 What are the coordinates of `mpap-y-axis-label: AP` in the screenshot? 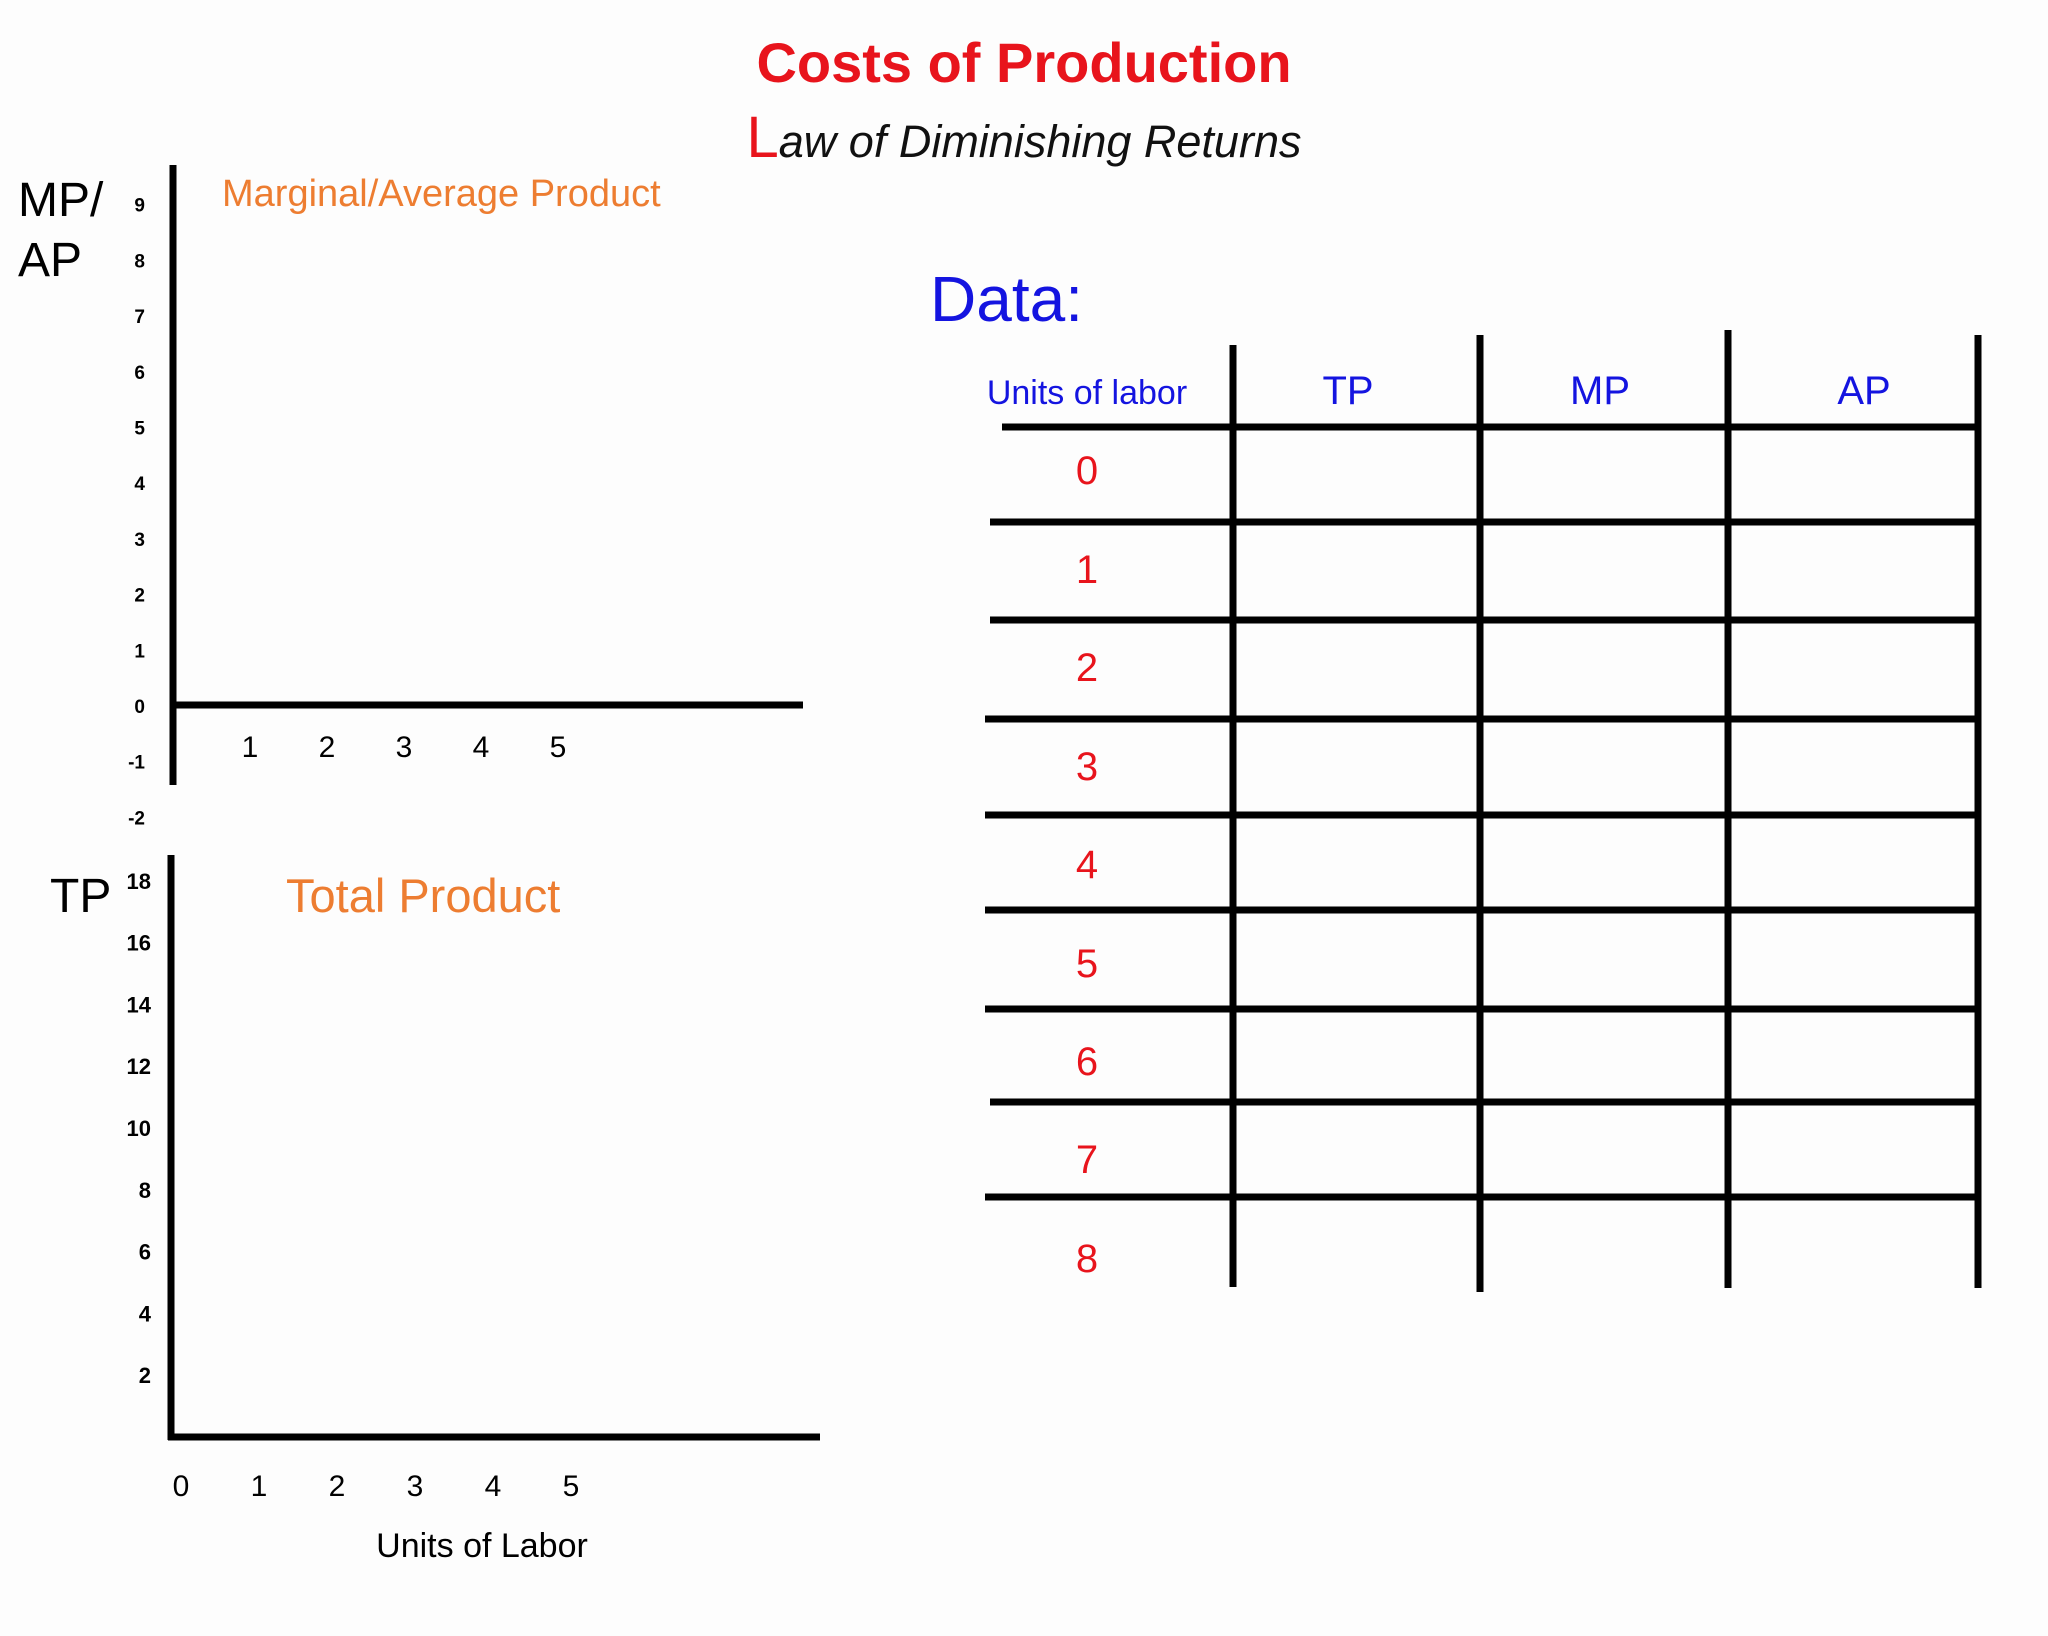 It's located at (50, 260).